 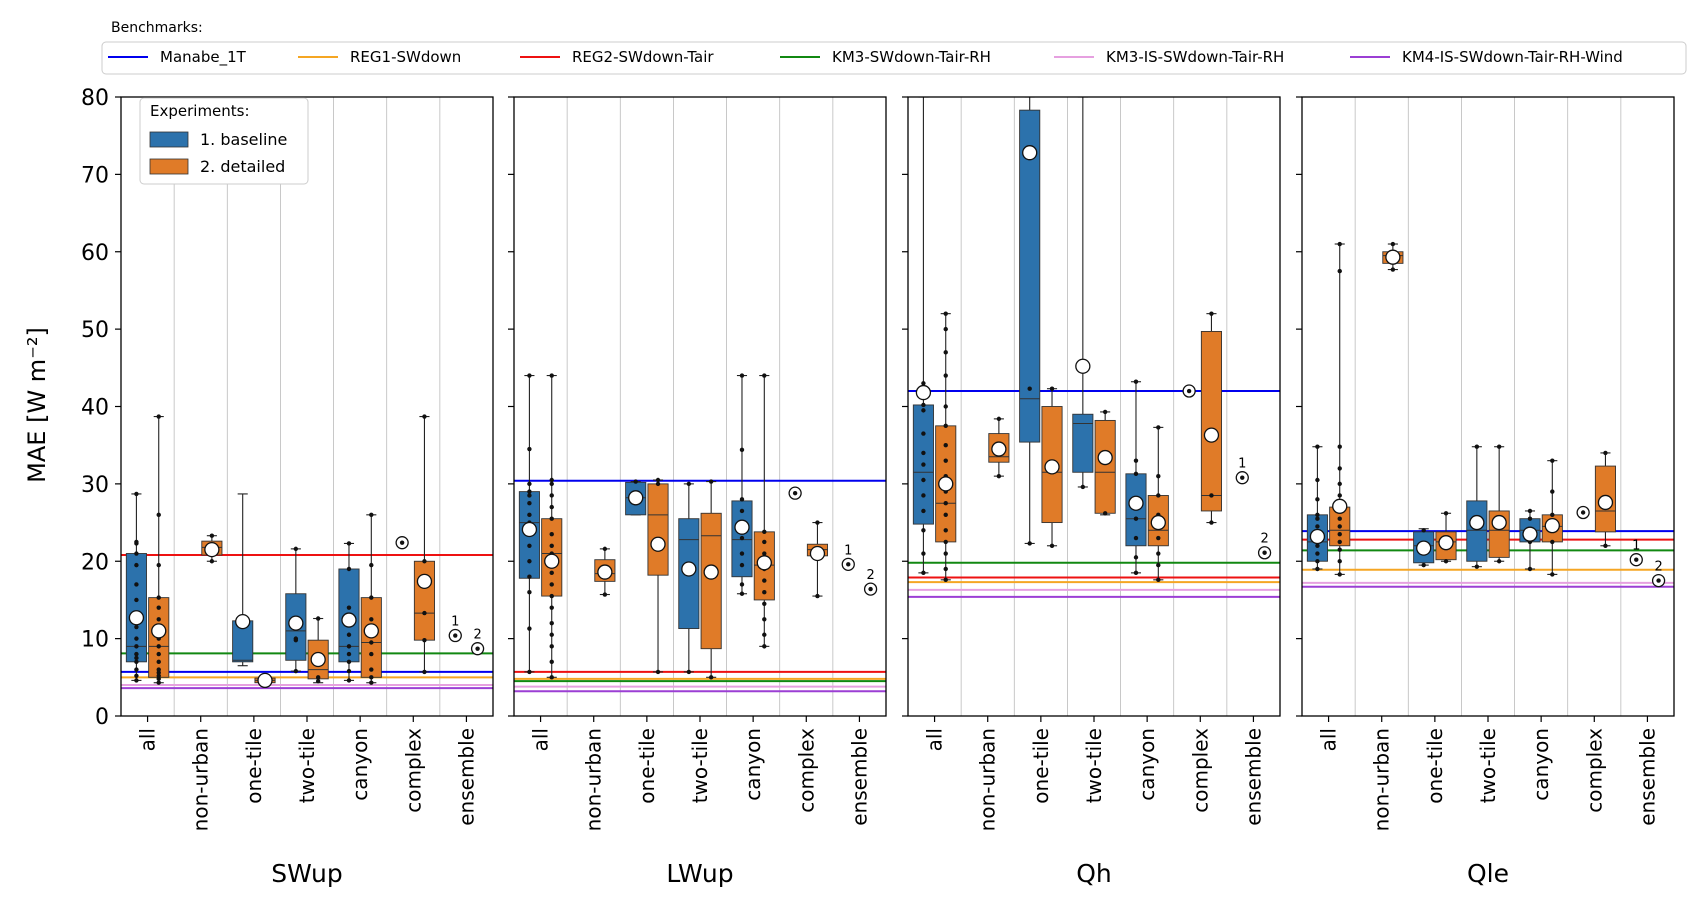 I want to click on benchmark-legend-label-1: Manabe_1T, so click(x=203, y=57).